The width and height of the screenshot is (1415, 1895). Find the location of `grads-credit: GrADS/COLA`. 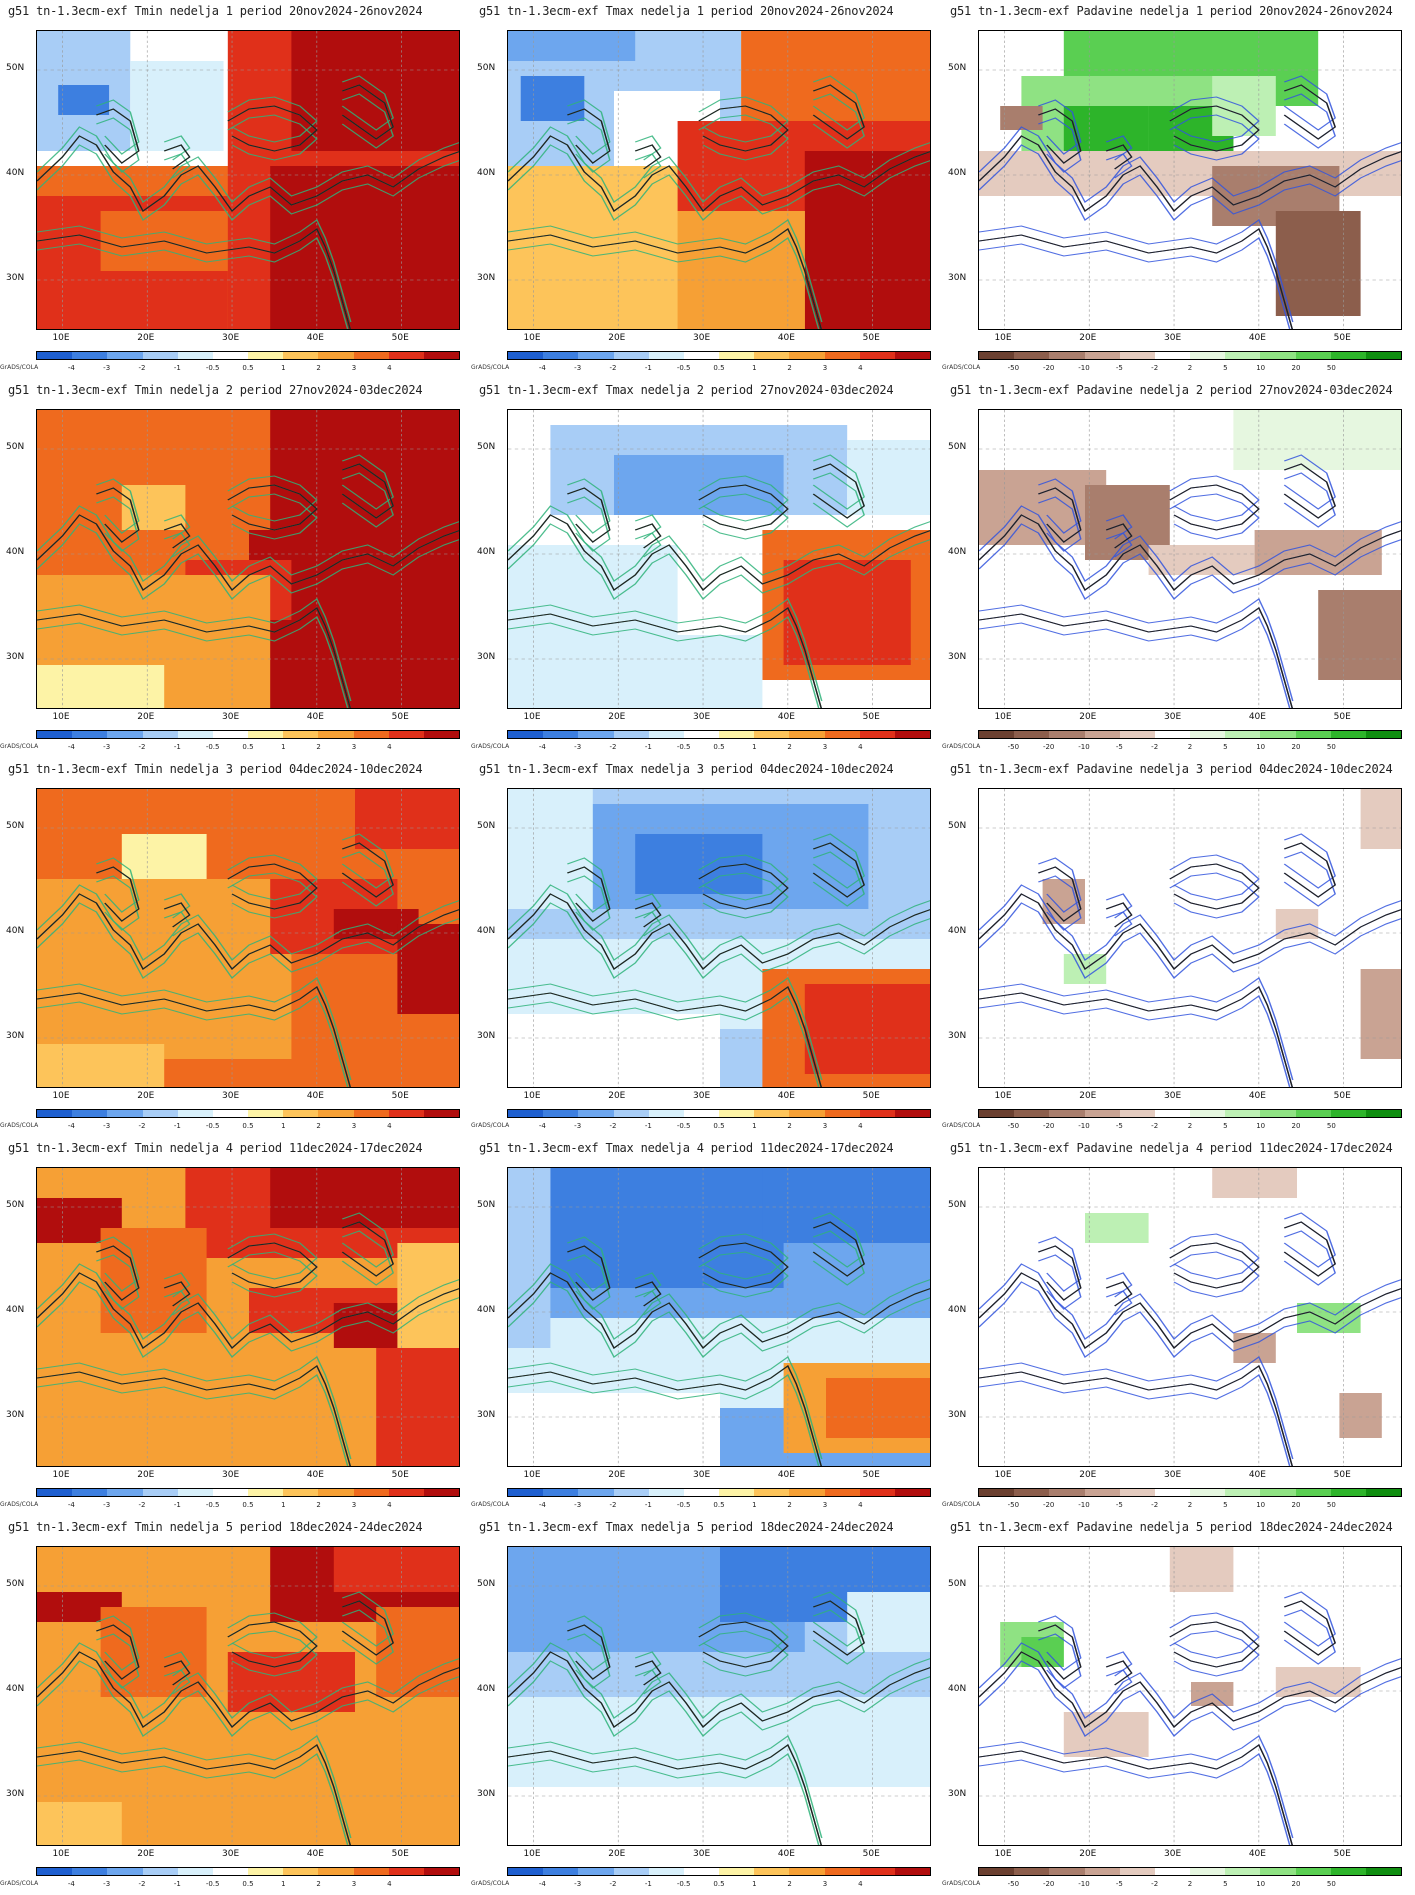

grads-credit: GrADS/COLA is located at coordinates (961, 1504).